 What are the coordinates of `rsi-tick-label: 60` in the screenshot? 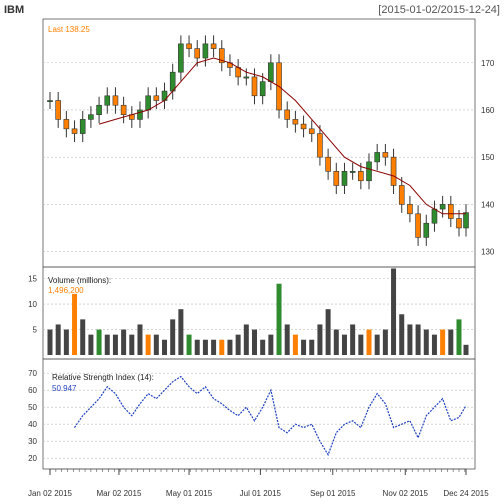 It's located at (32, 390).